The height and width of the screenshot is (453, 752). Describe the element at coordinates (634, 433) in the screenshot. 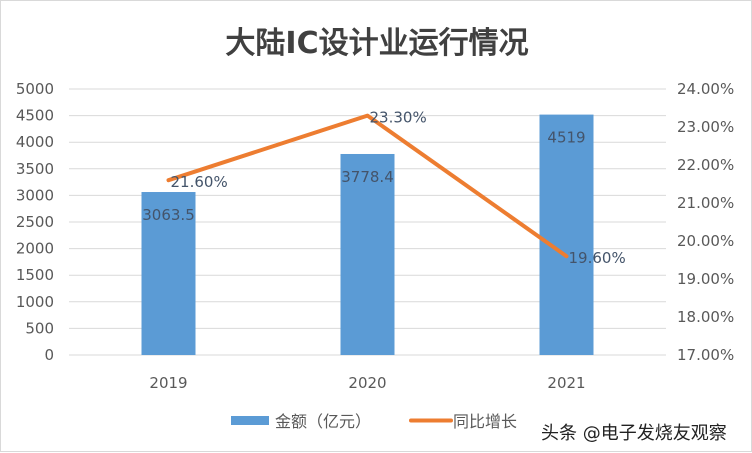

I see `watermark: 头条 @电子发烧友观察` at that location.